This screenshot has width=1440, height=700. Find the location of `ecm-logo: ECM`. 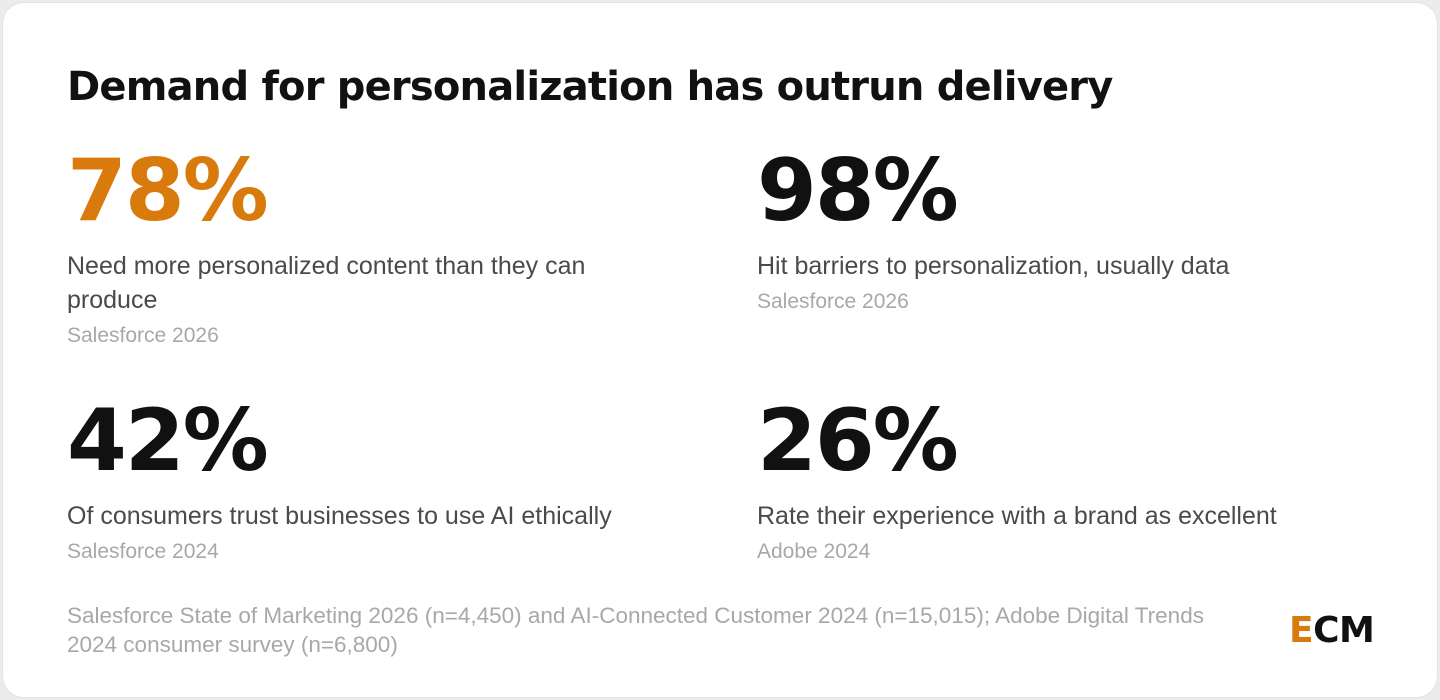

ecm-logo: ECM is located at coordinates (1332, 631).